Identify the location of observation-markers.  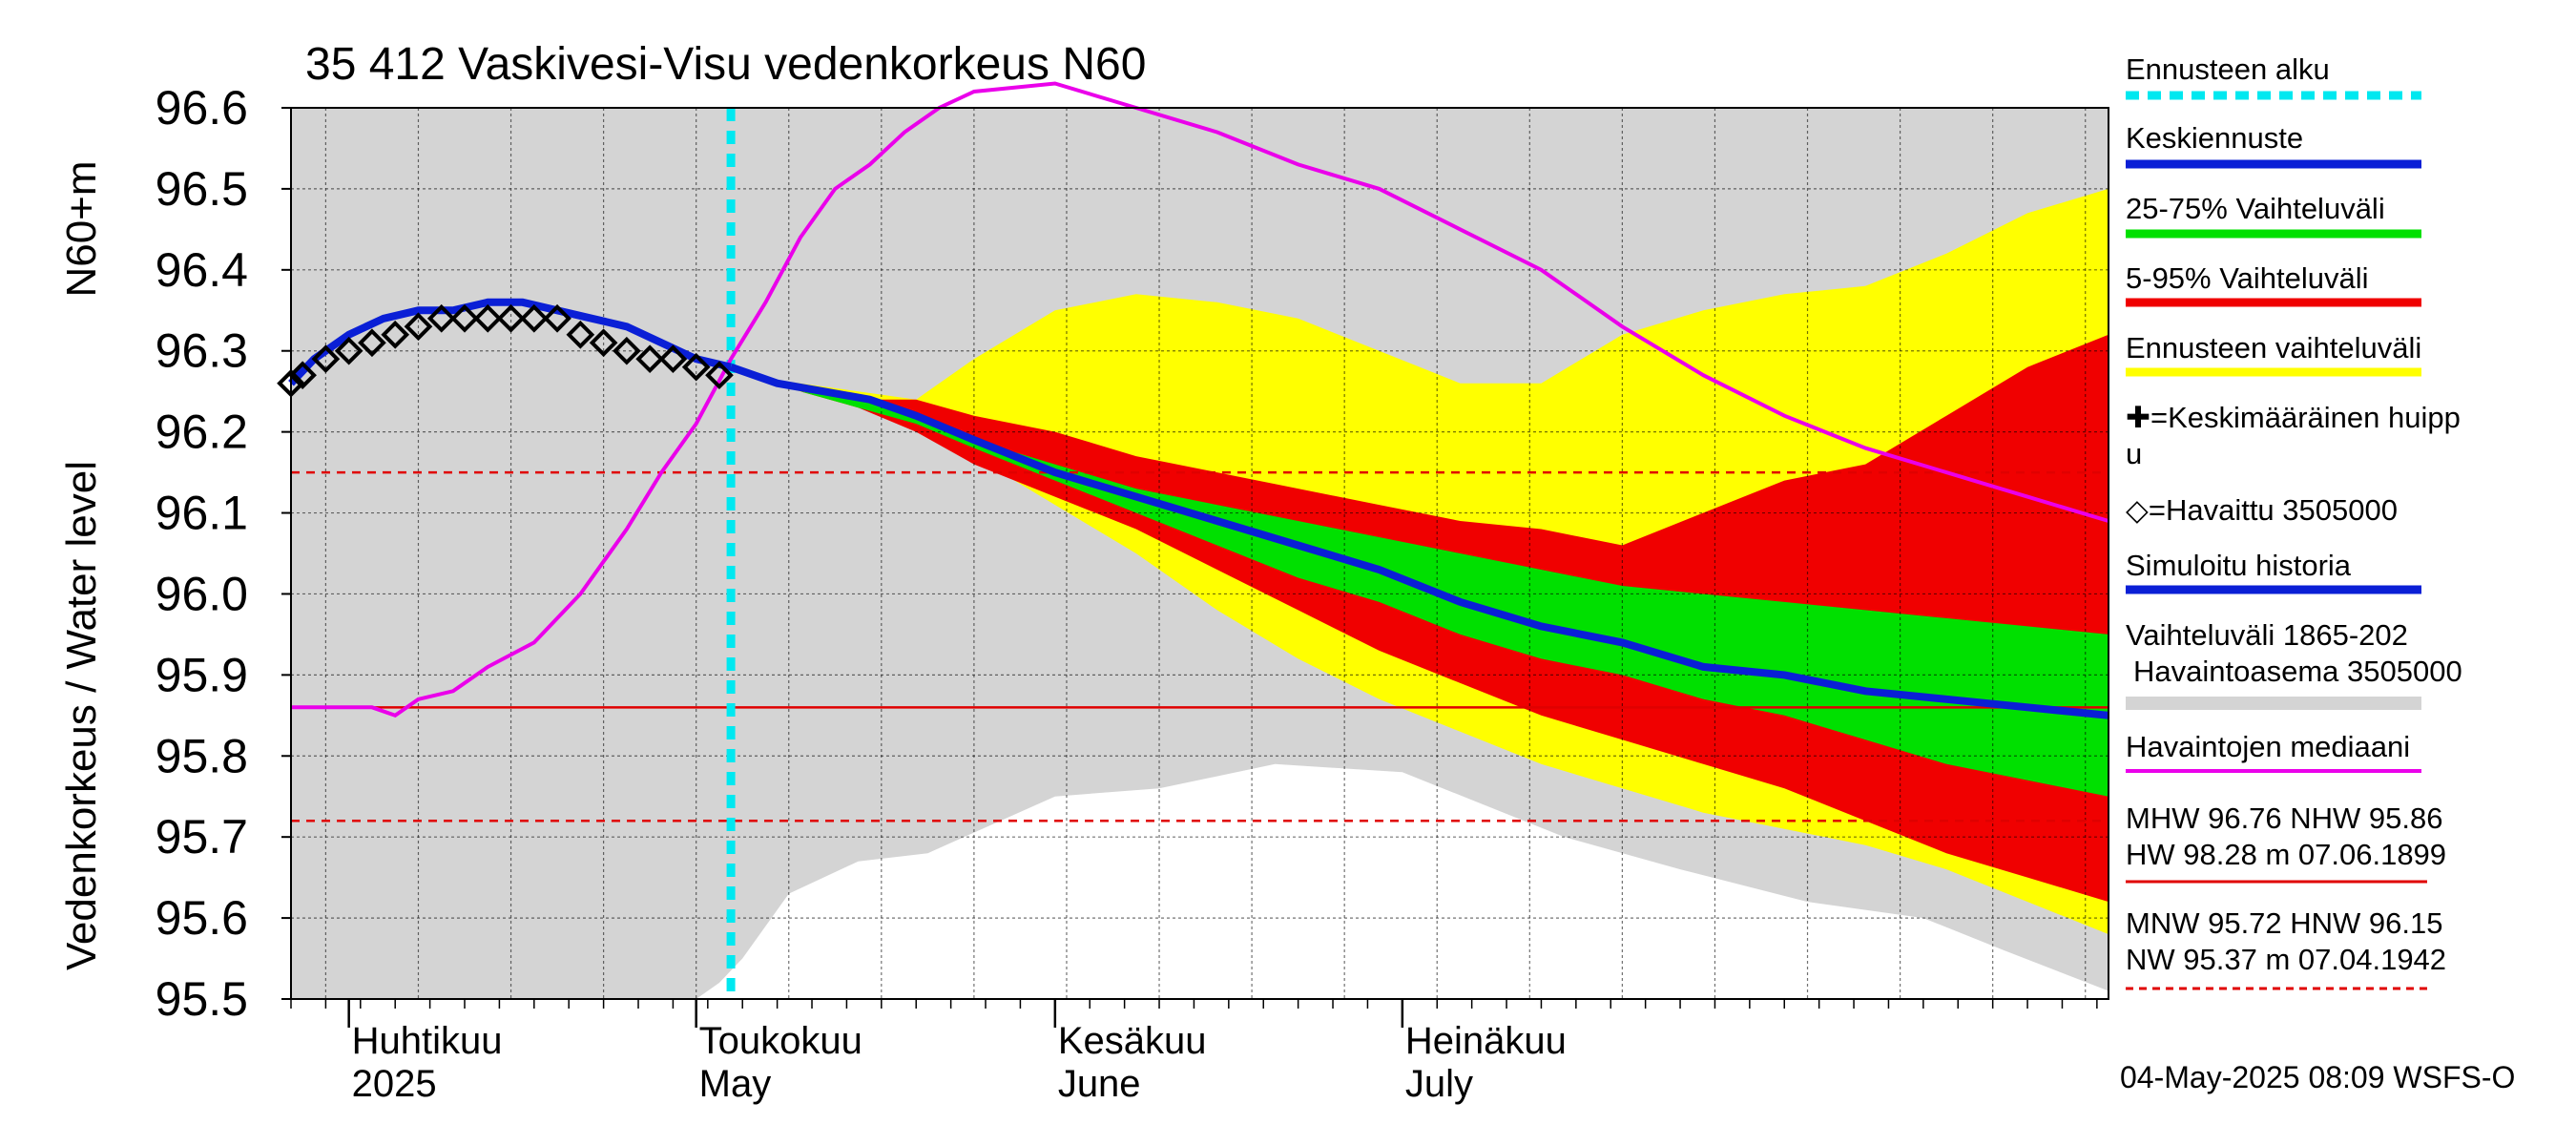
(505, 350).